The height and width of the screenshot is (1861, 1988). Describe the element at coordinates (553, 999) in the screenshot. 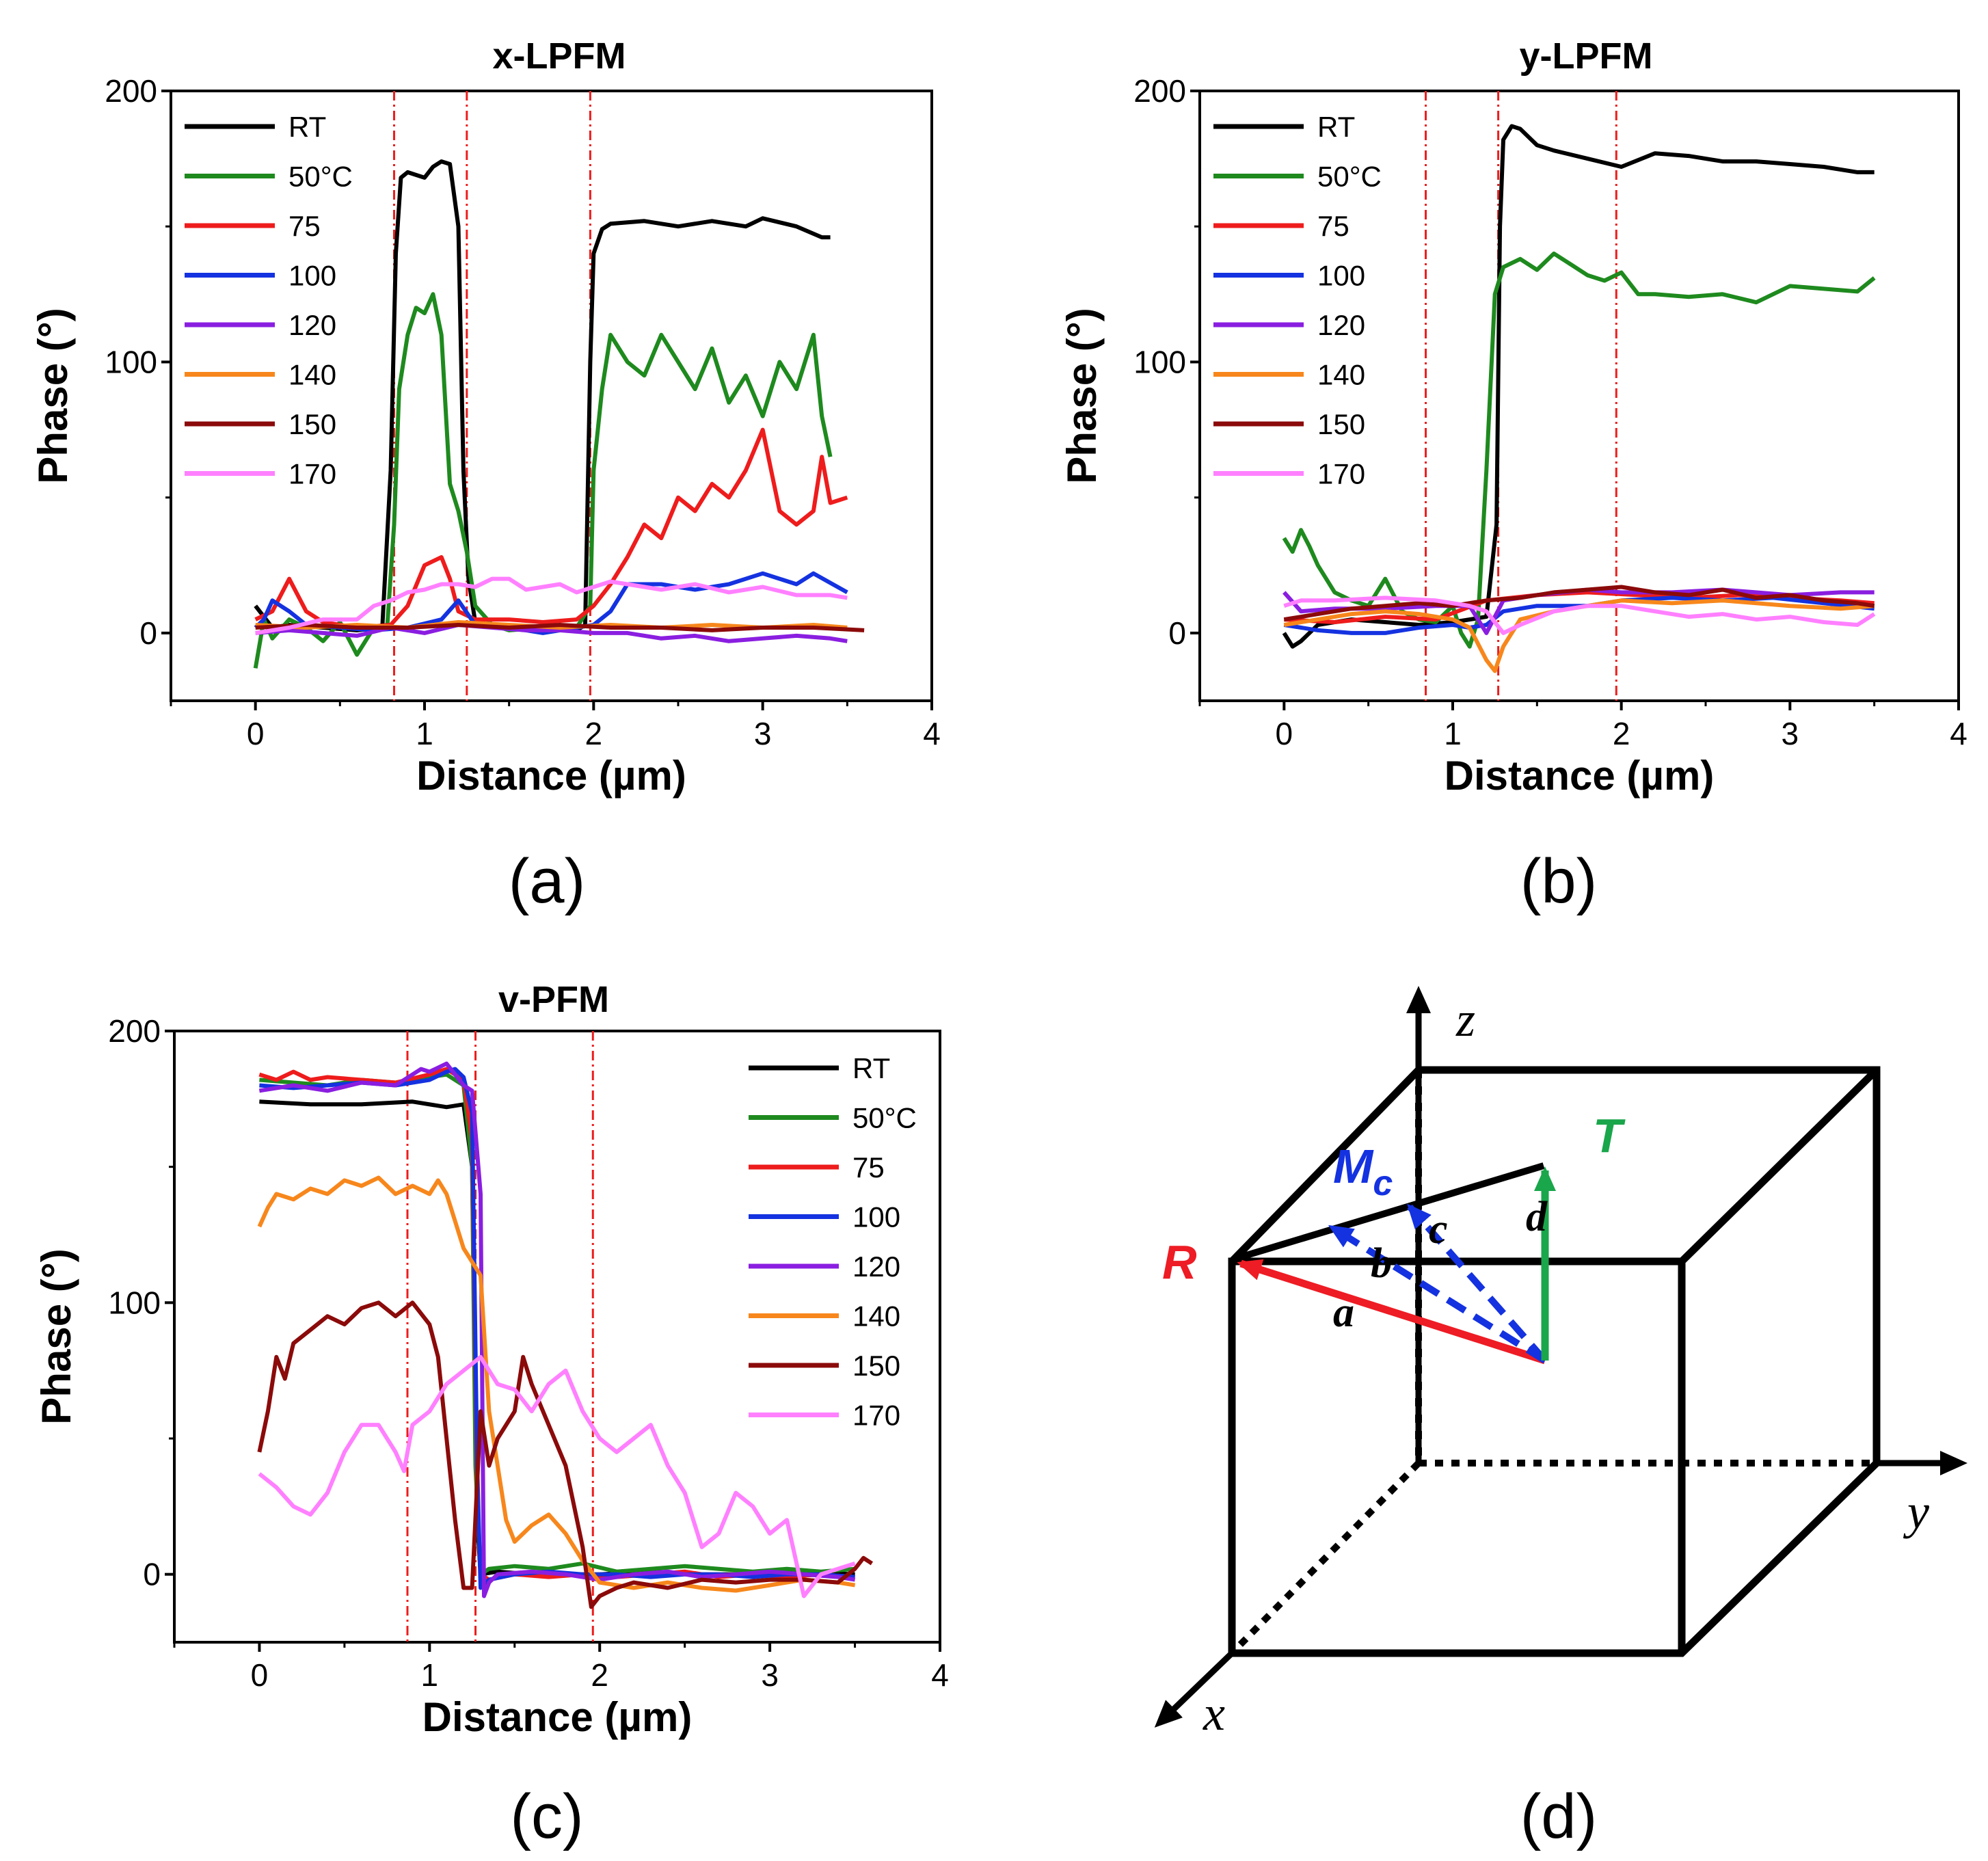

I see `chart-title: v-PFM` at that location.